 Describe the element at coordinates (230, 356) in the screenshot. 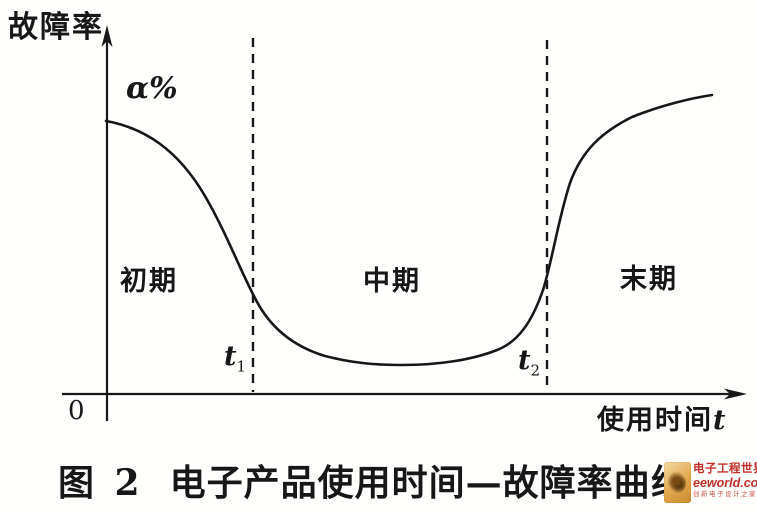

I see `t1-base: t` at that location.